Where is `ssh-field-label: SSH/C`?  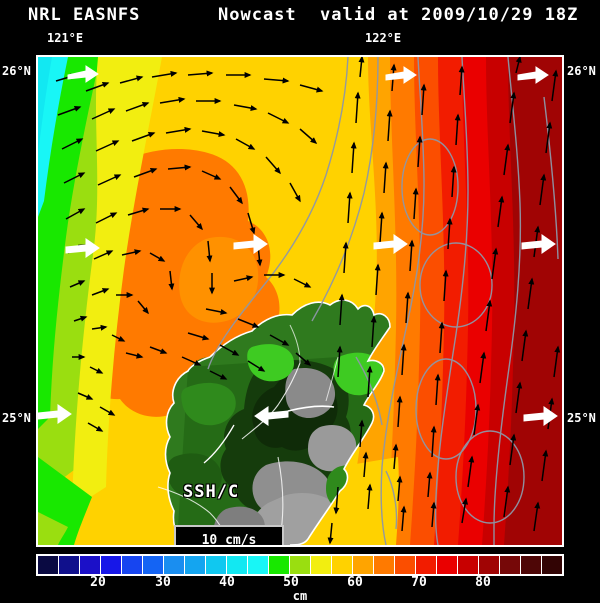
ssh-field-label: SSH/C is located at coordinates (211, 492).